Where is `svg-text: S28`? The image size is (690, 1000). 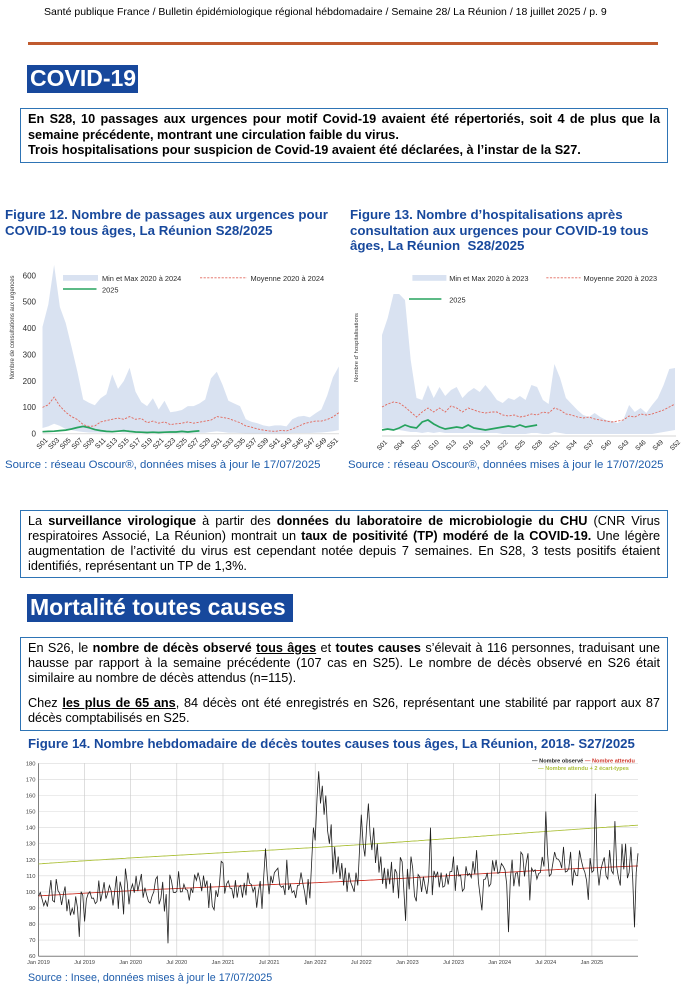
svg-text: S28 is located at coordinates (537, 445).